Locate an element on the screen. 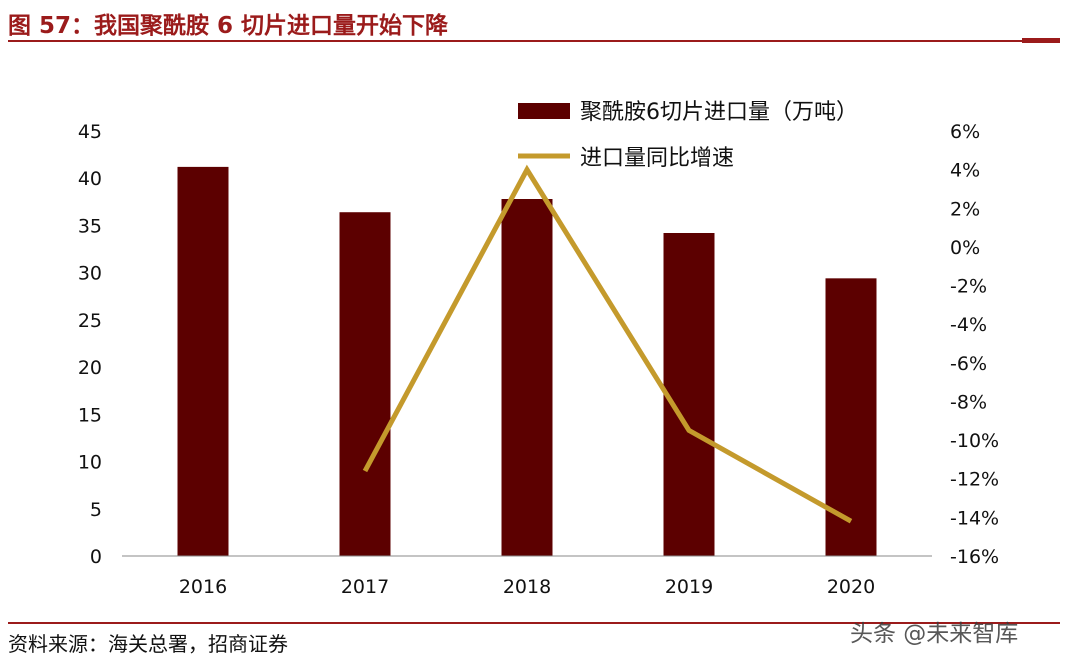  legend-line-label: 进口量同比增速 is located at coordinates (657, 158).